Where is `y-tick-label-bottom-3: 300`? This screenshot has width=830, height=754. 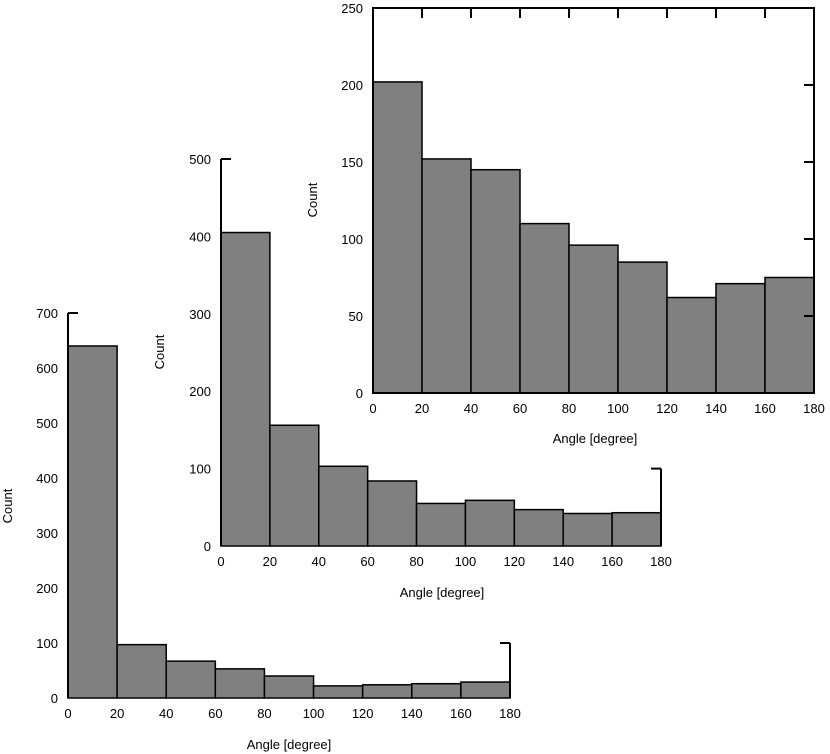 y-tick-label-bottom-3: 300 is located at coordinates (47, 533).